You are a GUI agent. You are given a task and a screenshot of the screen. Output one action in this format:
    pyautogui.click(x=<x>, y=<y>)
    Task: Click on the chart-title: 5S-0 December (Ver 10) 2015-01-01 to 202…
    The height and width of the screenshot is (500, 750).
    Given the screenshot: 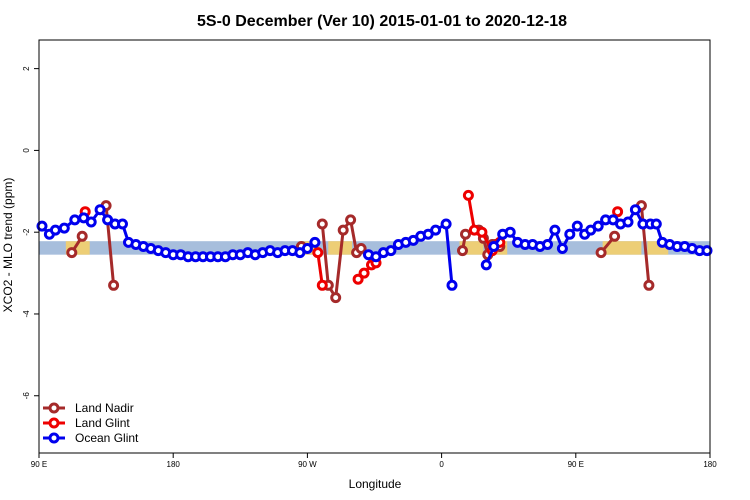 What is the action you would take?
    pyautogui.click(x=382, y=21)
    